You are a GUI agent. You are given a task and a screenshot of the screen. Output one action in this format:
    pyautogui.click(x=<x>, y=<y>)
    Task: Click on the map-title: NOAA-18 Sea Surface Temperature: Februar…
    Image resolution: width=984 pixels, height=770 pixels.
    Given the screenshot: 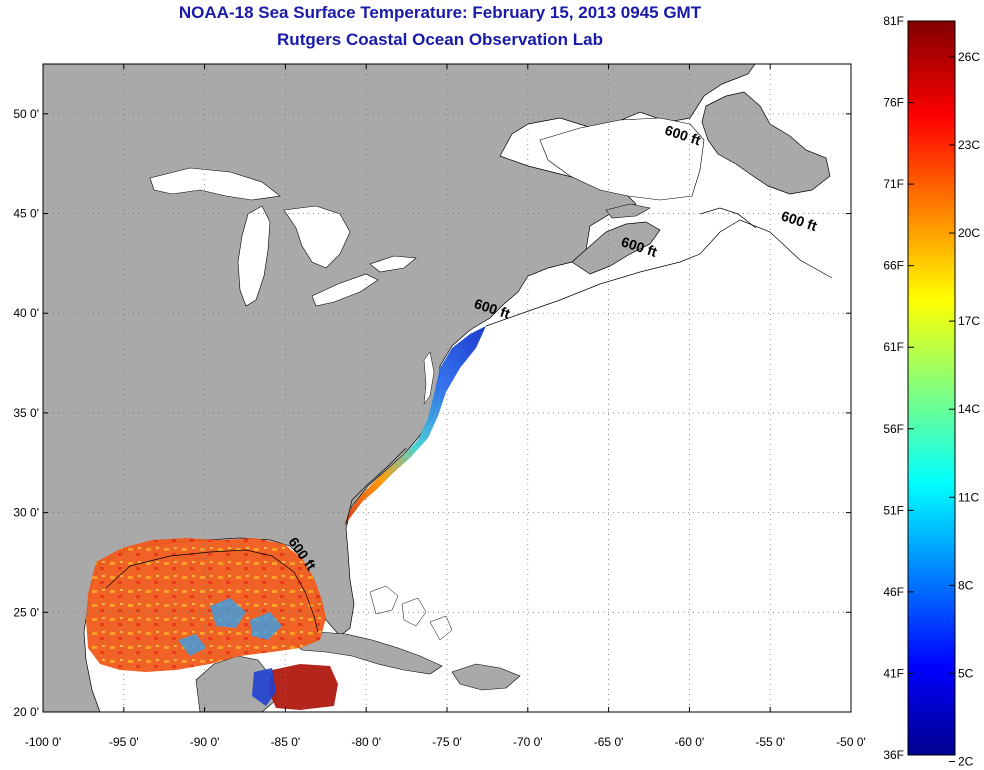 What is the action you would take?
    pyautogui.click(x=440, y=12)
    